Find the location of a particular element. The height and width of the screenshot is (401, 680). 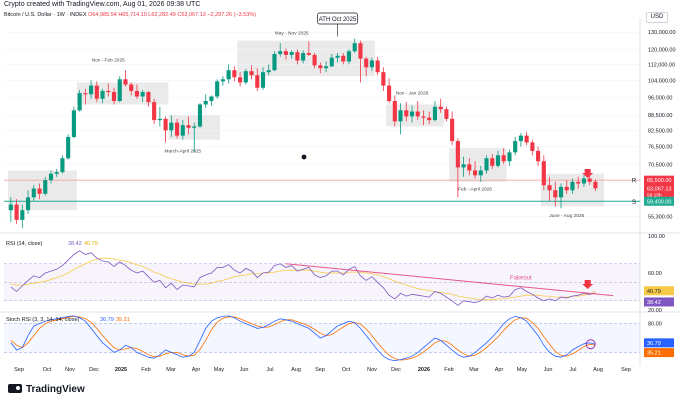

rsi-fakeout-label: Fakeout is located at coordinates (521, 278).